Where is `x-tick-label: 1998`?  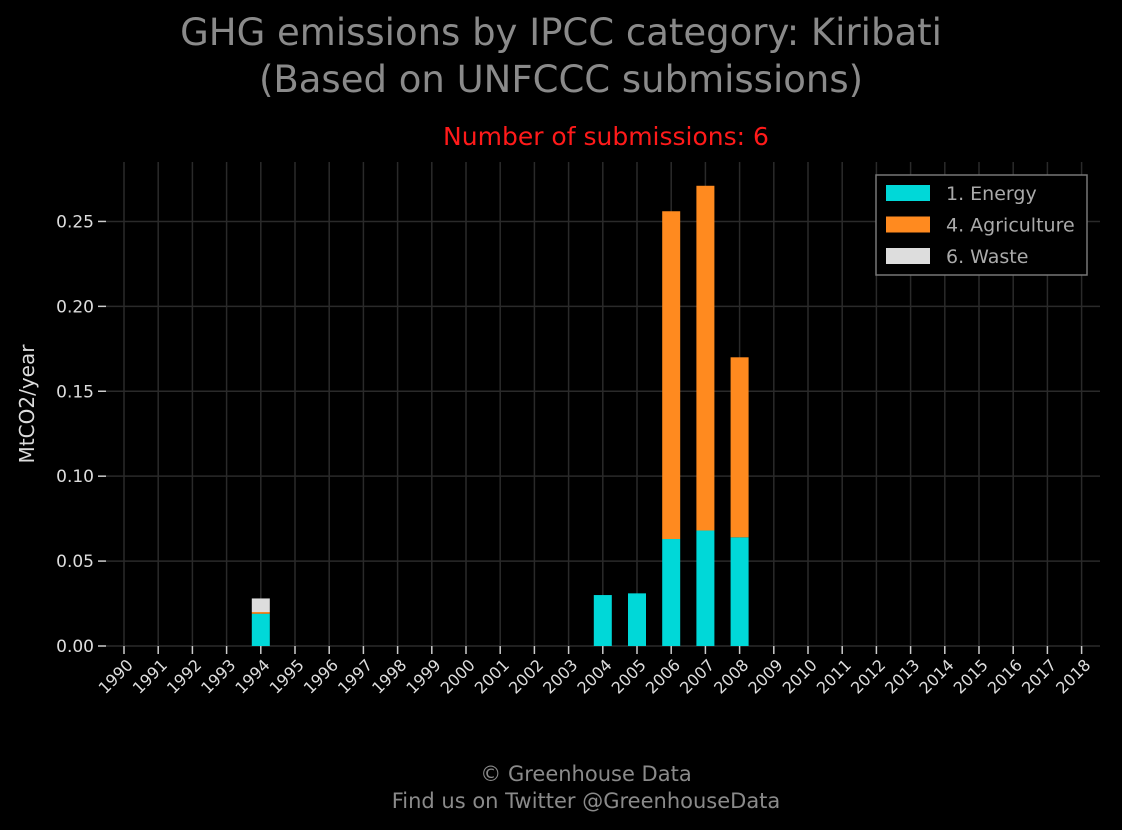 x-tick-label: 1998 is located at coordinates (389, 676).